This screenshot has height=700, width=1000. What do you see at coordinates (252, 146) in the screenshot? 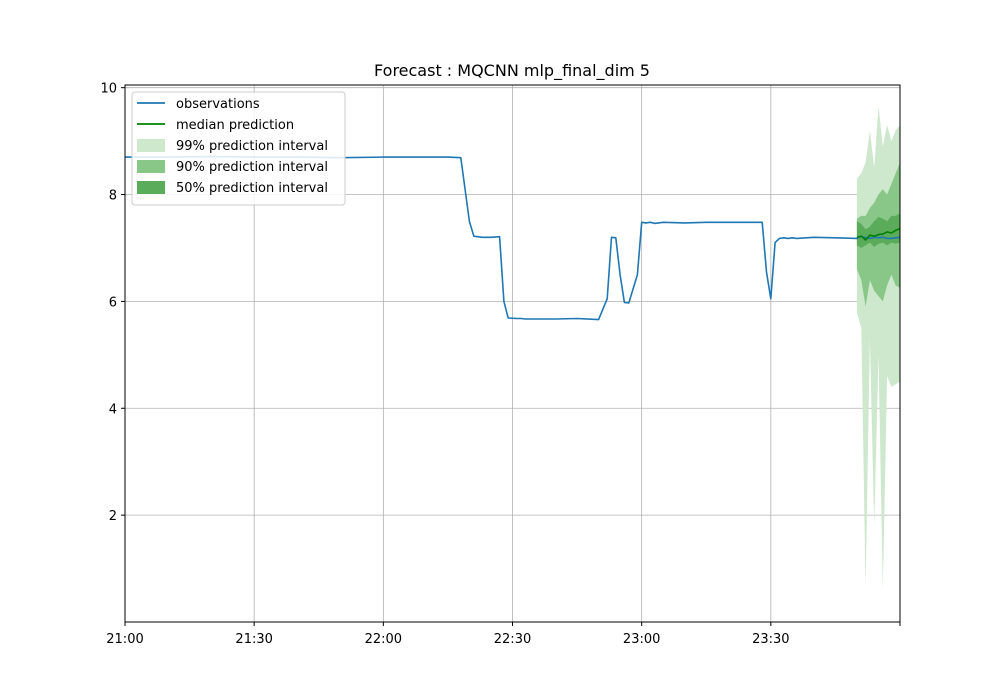
I see `legend-label-pi99: 99% prediction interval` at bounding box center [252, 146].